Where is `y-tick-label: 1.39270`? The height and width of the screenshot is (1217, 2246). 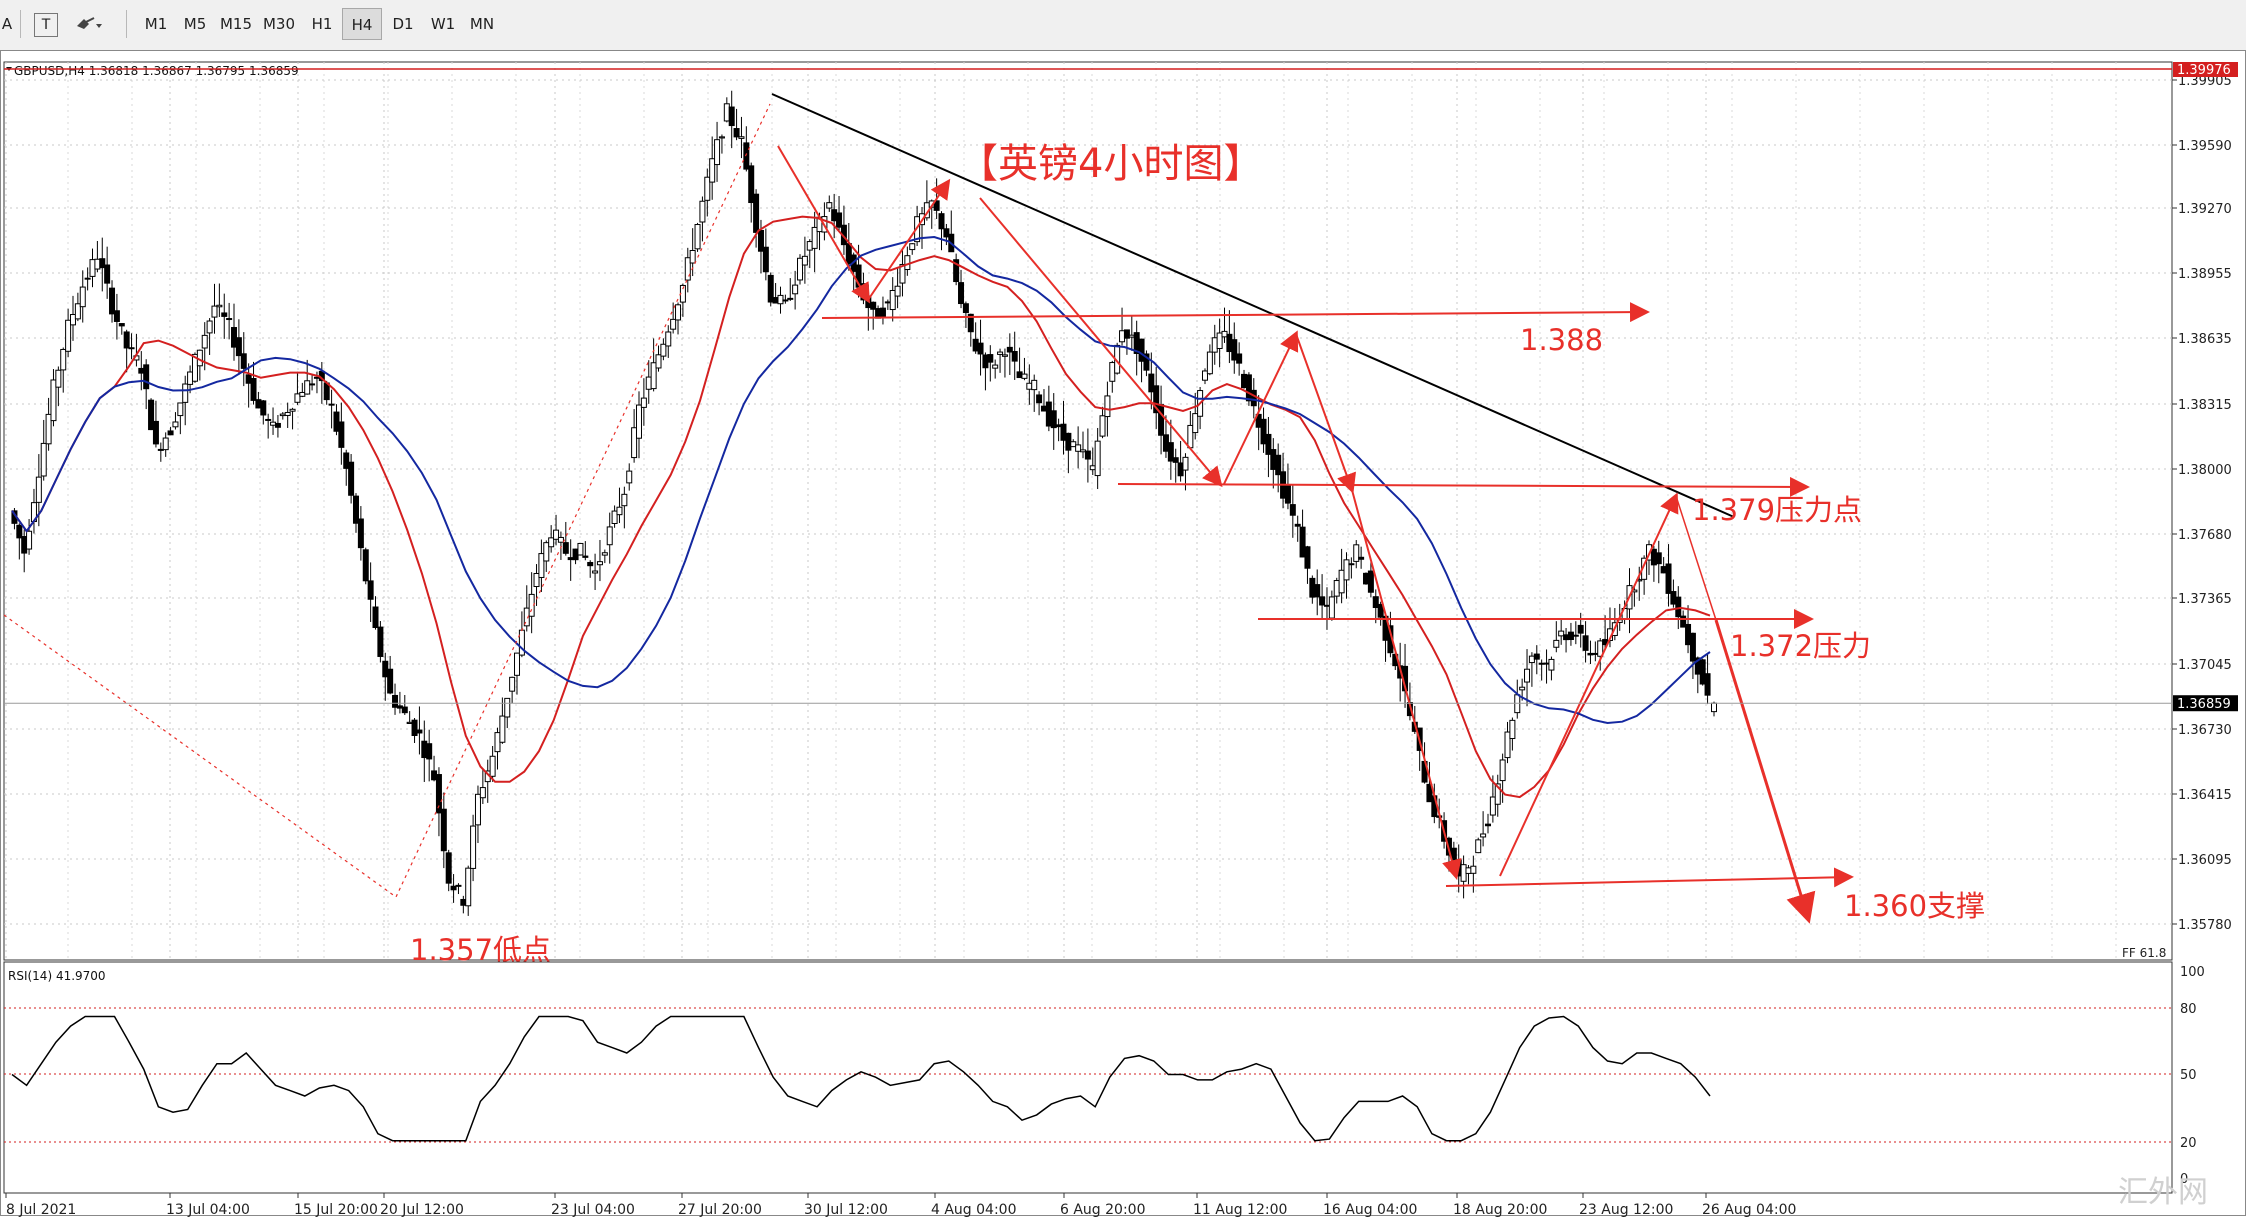 y-tick-label: 1.39270 is located at coordinates (2205, 209).